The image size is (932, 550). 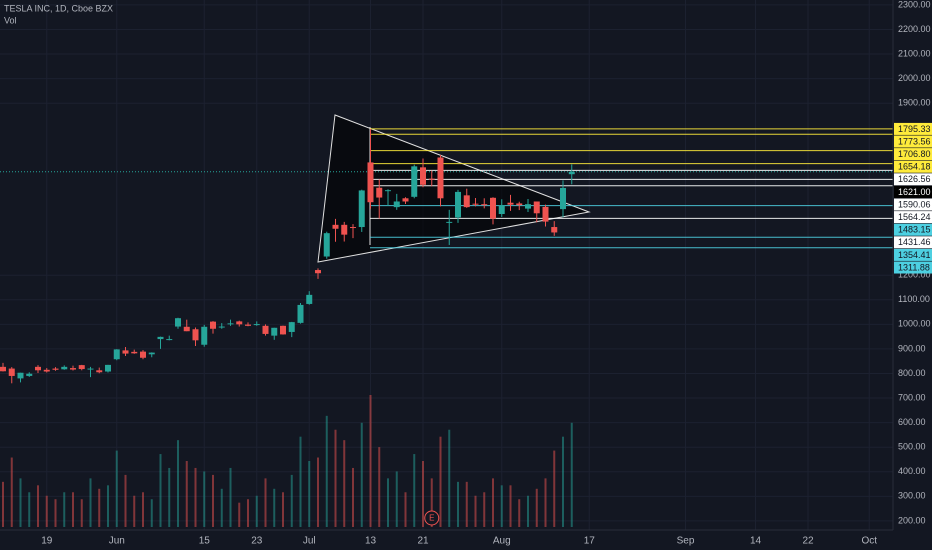 I want to click on earnings-marker, so click(x=432, y=518).